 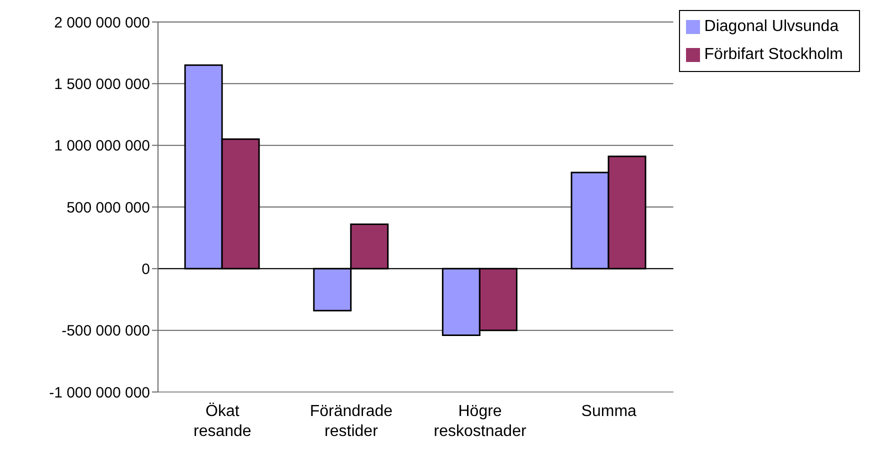 What do you see at coordinates (102, 84) in the screenshot?
I see `y-tick-label: 1 500 000 000` at bounding box center [102, 84].